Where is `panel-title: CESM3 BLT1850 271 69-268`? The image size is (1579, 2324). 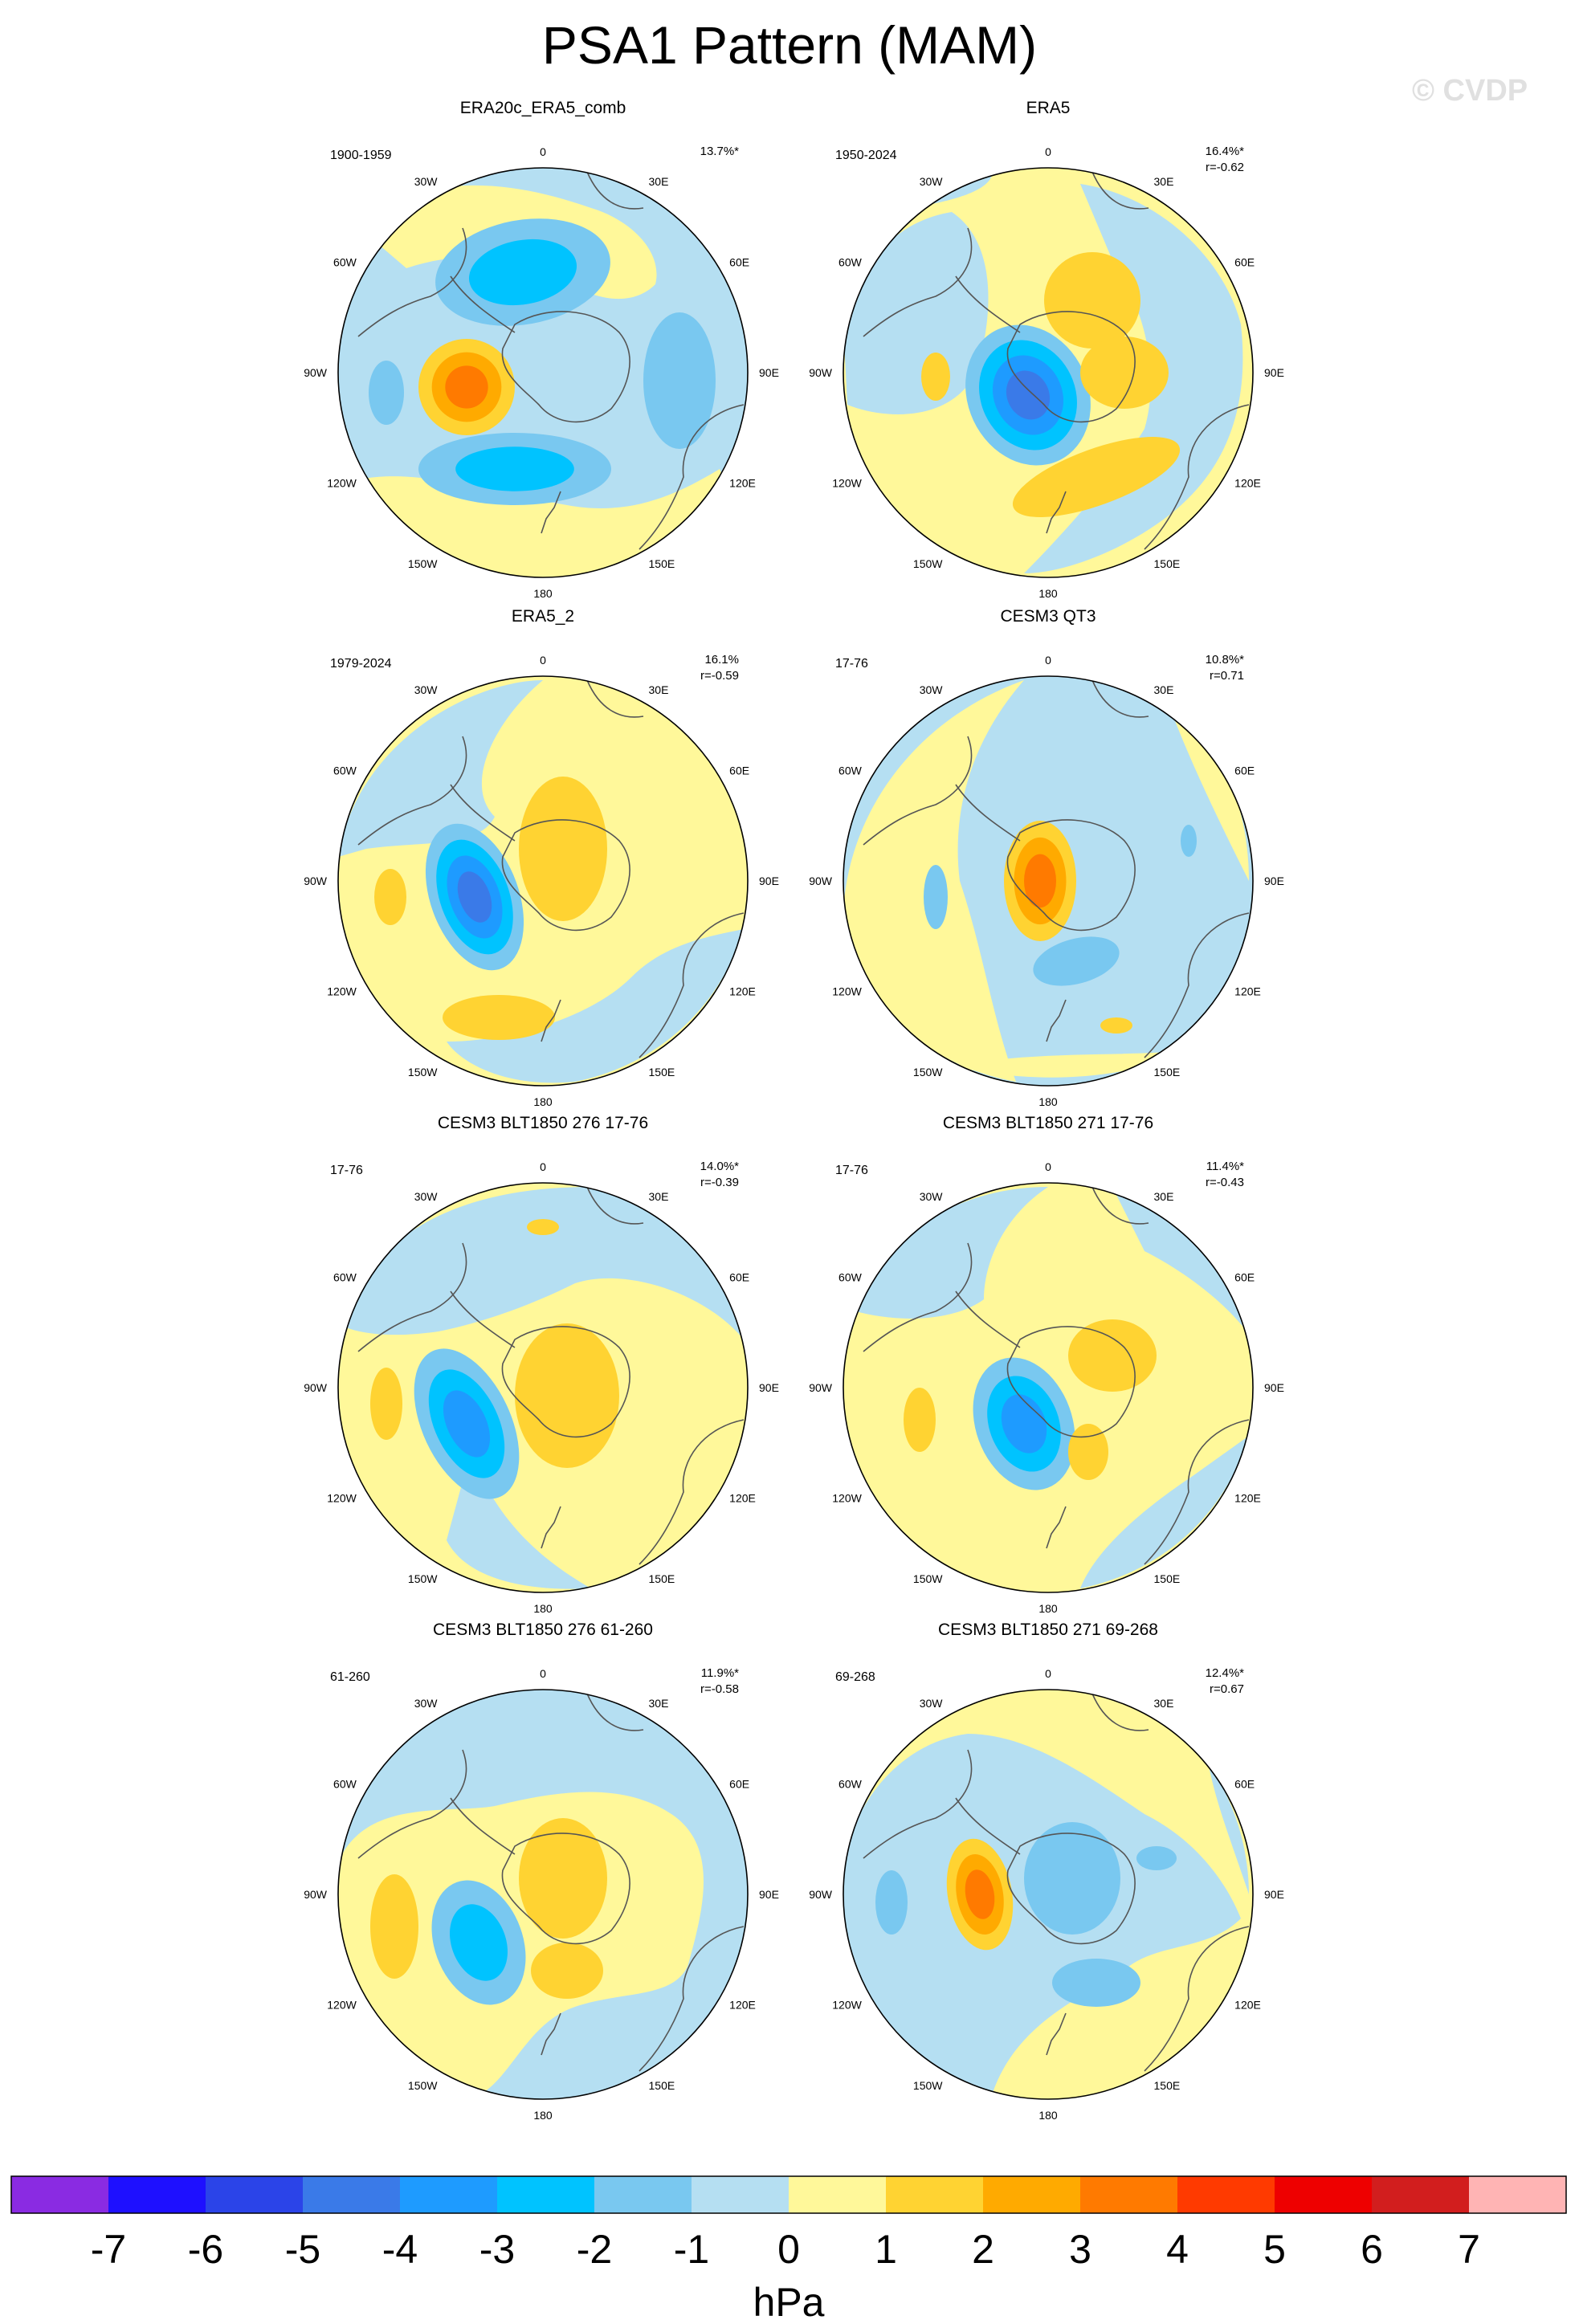 panel-title: CESM3 BLT1850 271 69-268 is located at coordinates (1048, 1630).